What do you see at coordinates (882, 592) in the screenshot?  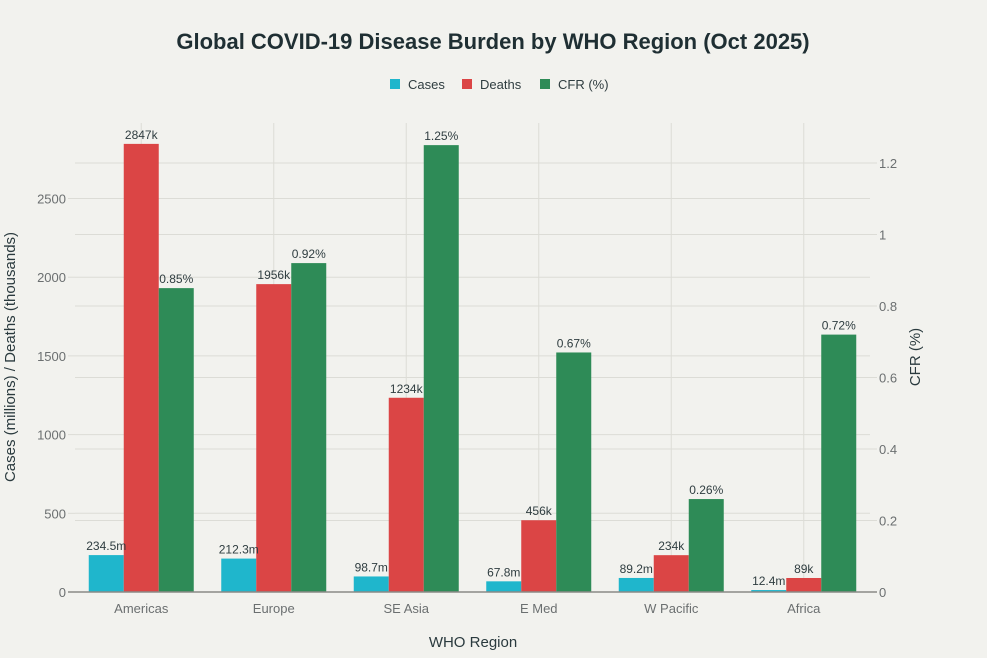 I see `y2-tick-label: 0` at bounding box center [882, 592].